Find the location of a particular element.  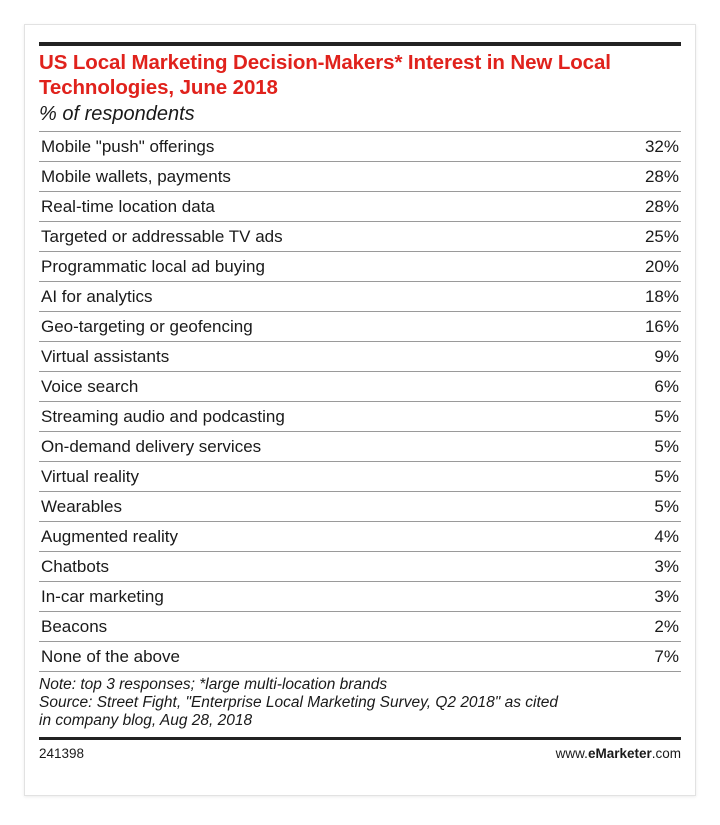

row-label: Voice search is located at coordinates (90, 386).